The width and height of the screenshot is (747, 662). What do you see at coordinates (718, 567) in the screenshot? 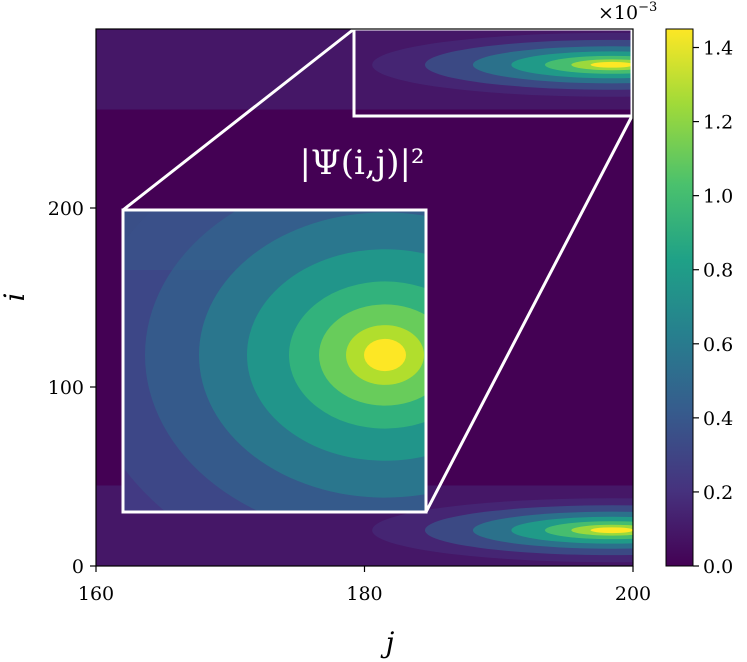
I see `colorbar-tick-label: 0.0` at bounding box center [718, 567].